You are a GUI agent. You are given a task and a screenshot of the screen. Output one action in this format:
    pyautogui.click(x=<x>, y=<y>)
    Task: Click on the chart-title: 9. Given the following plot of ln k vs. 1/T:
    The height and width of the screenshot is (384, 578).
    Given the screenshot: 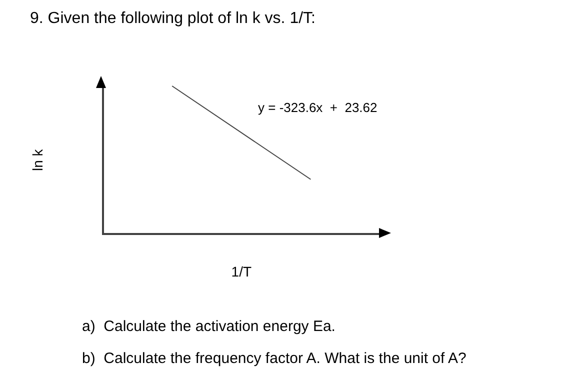 What is the action you would take?
    pyautogui.click(x=173, y=19)
    